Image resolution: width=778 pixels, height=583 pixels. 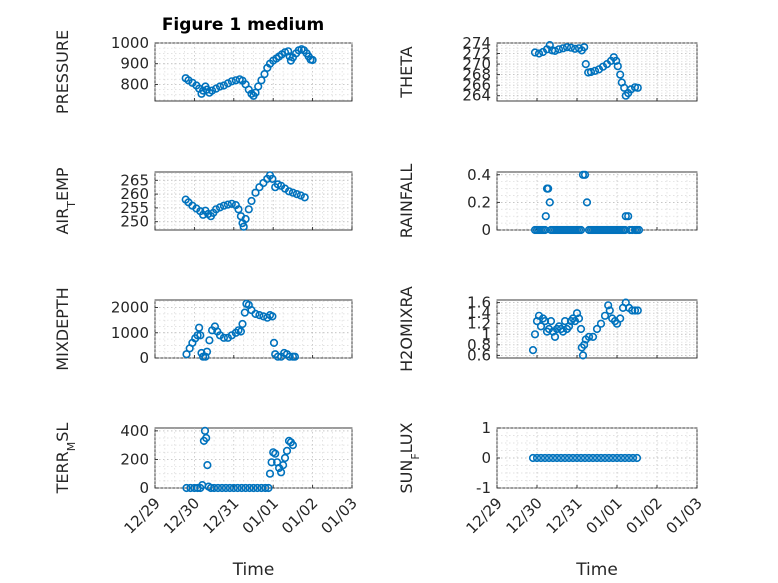 I want to click on y-tick-label: 0, so click(x=486, y=230).